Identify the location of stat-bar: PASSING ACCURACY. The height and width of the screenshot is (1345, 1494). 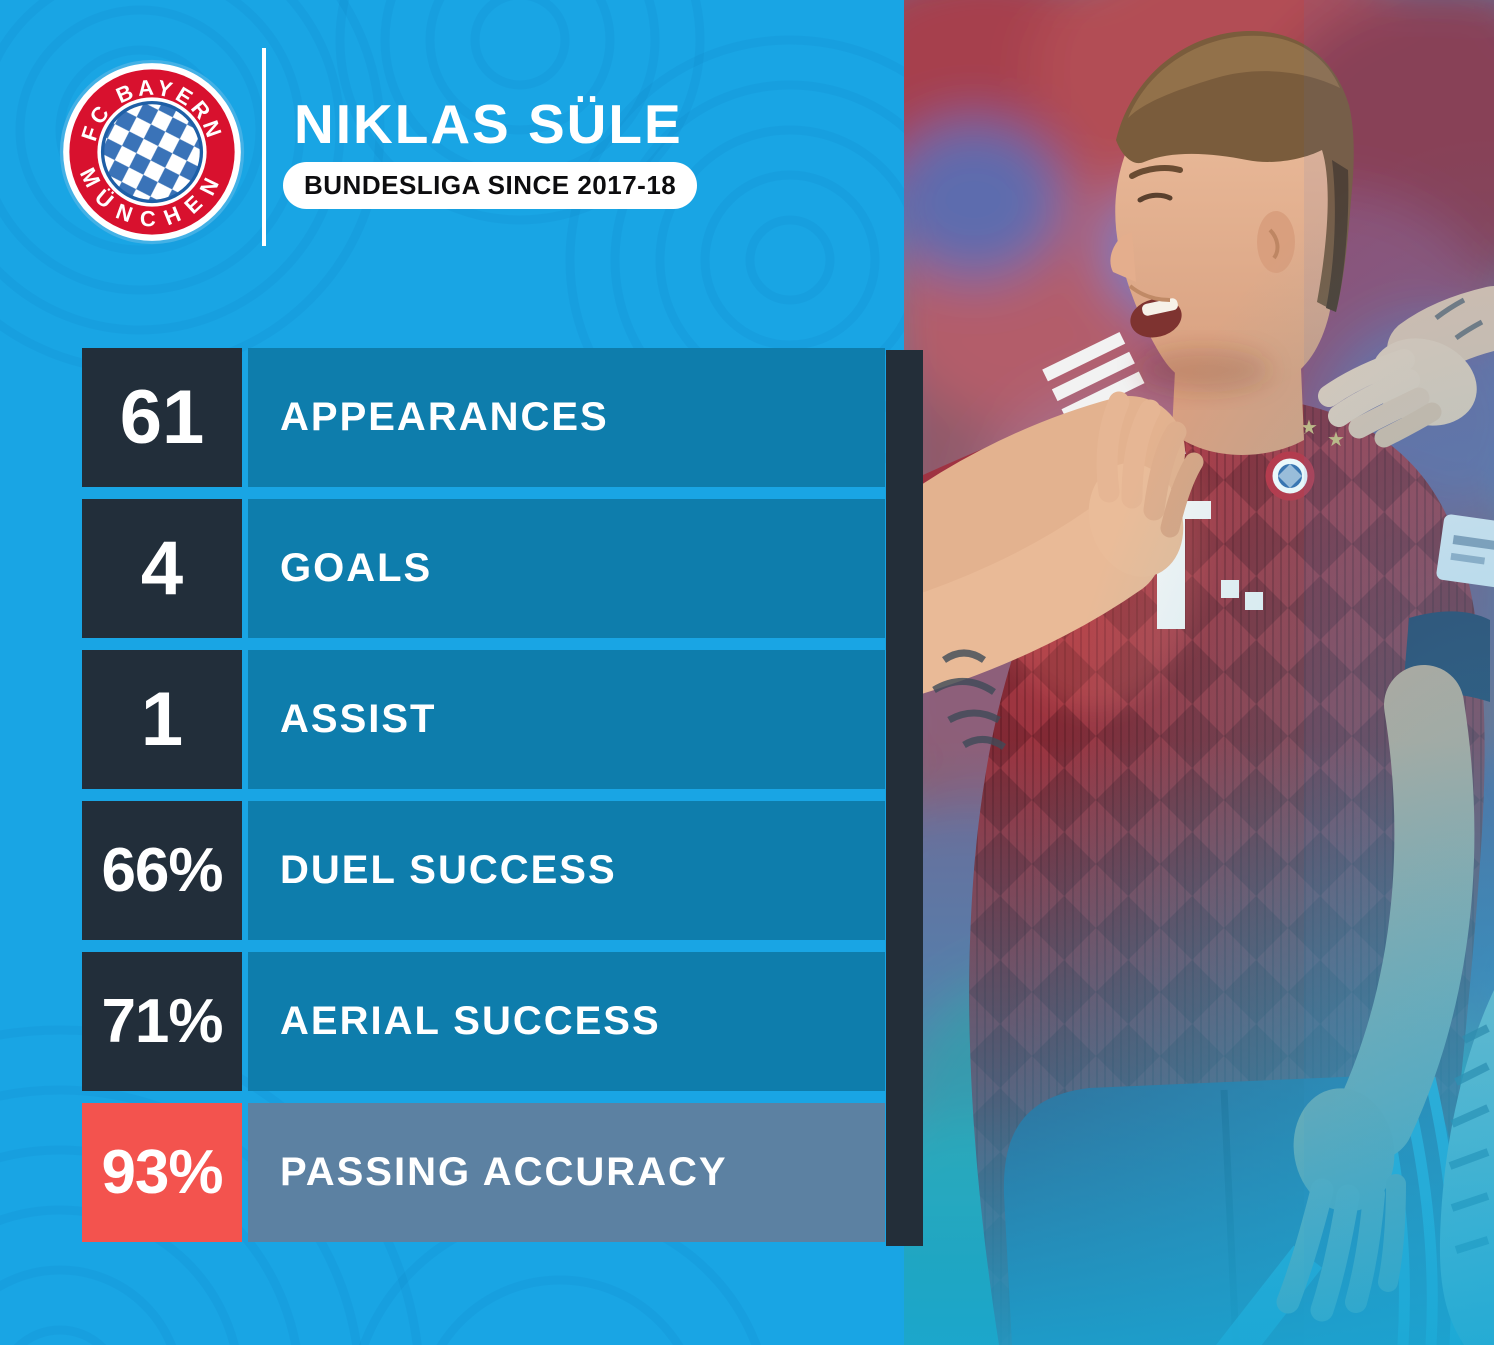
(566, 1172).